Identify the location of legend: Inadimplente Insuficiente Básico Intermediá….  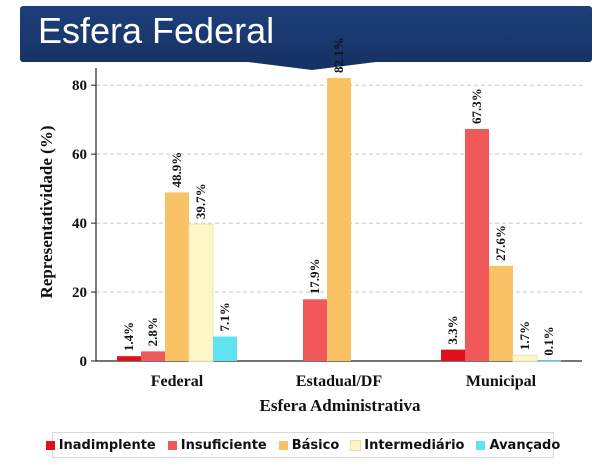
(302, 445).